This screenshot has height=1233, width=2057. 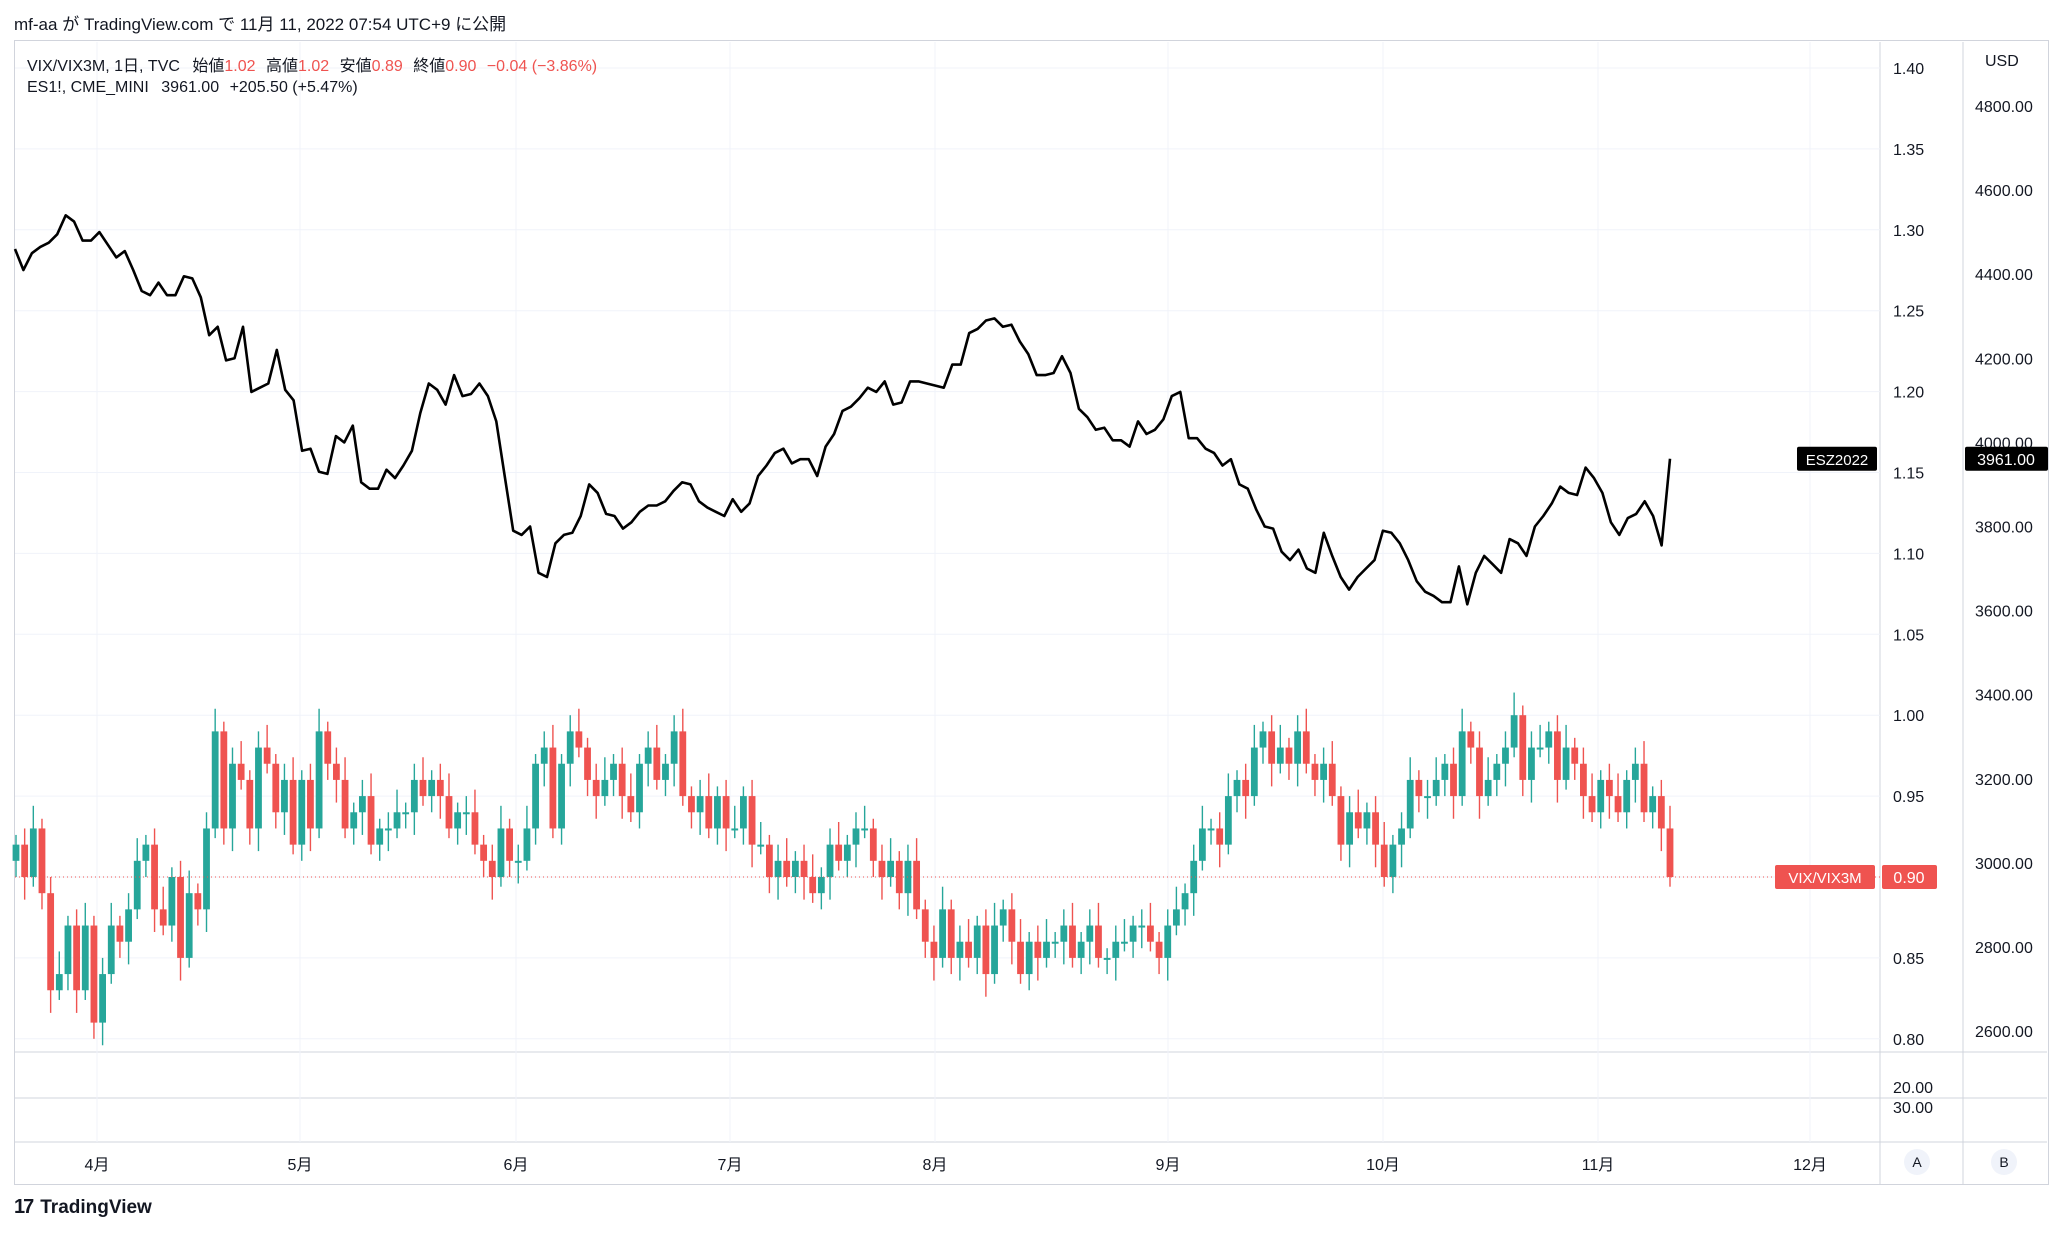 What do you see at coordinates (148, 24) in the screenshot?
I see `site-name: TradingView.com` at bounding box center [148, 24].